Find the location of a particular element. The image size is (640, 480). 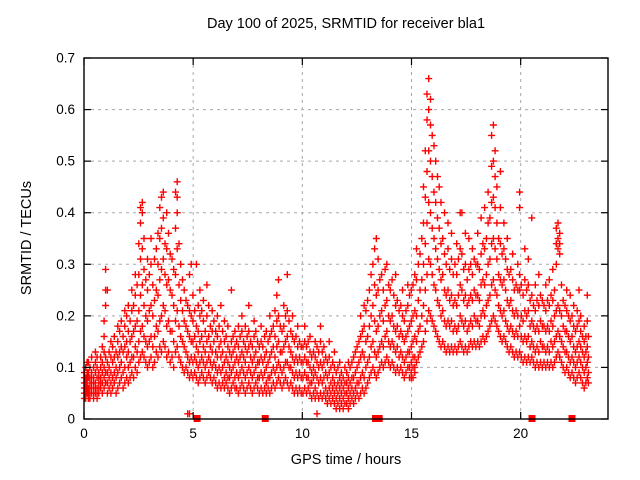

y-tick-label: 0 is located at coordinates (71, 419).